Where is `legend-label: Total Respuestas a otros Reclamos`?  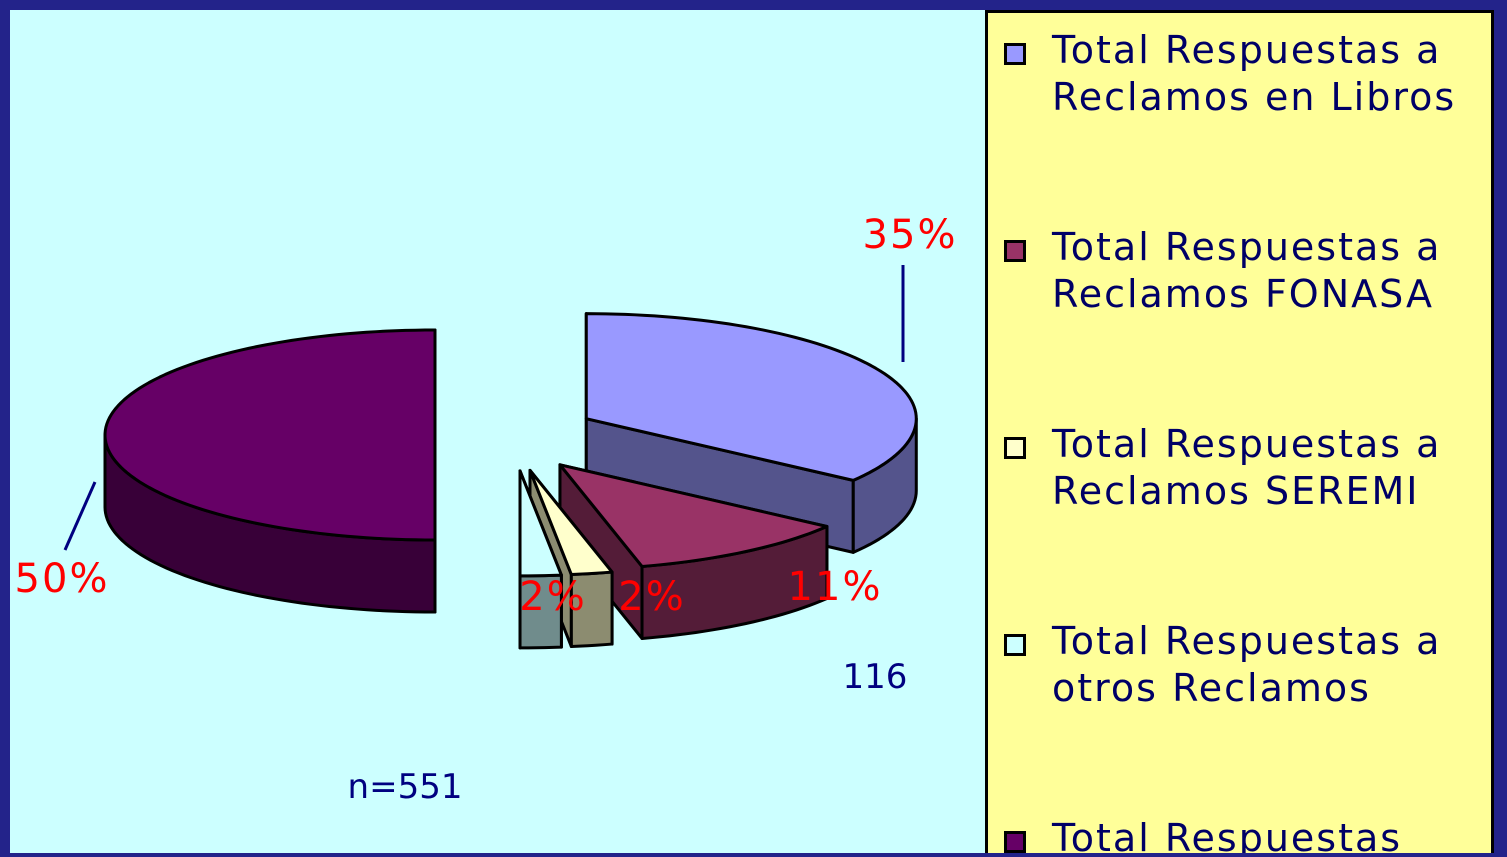
legend-label: Total Respuestas a otros Reclamos is located at coordinates (1247, 664).